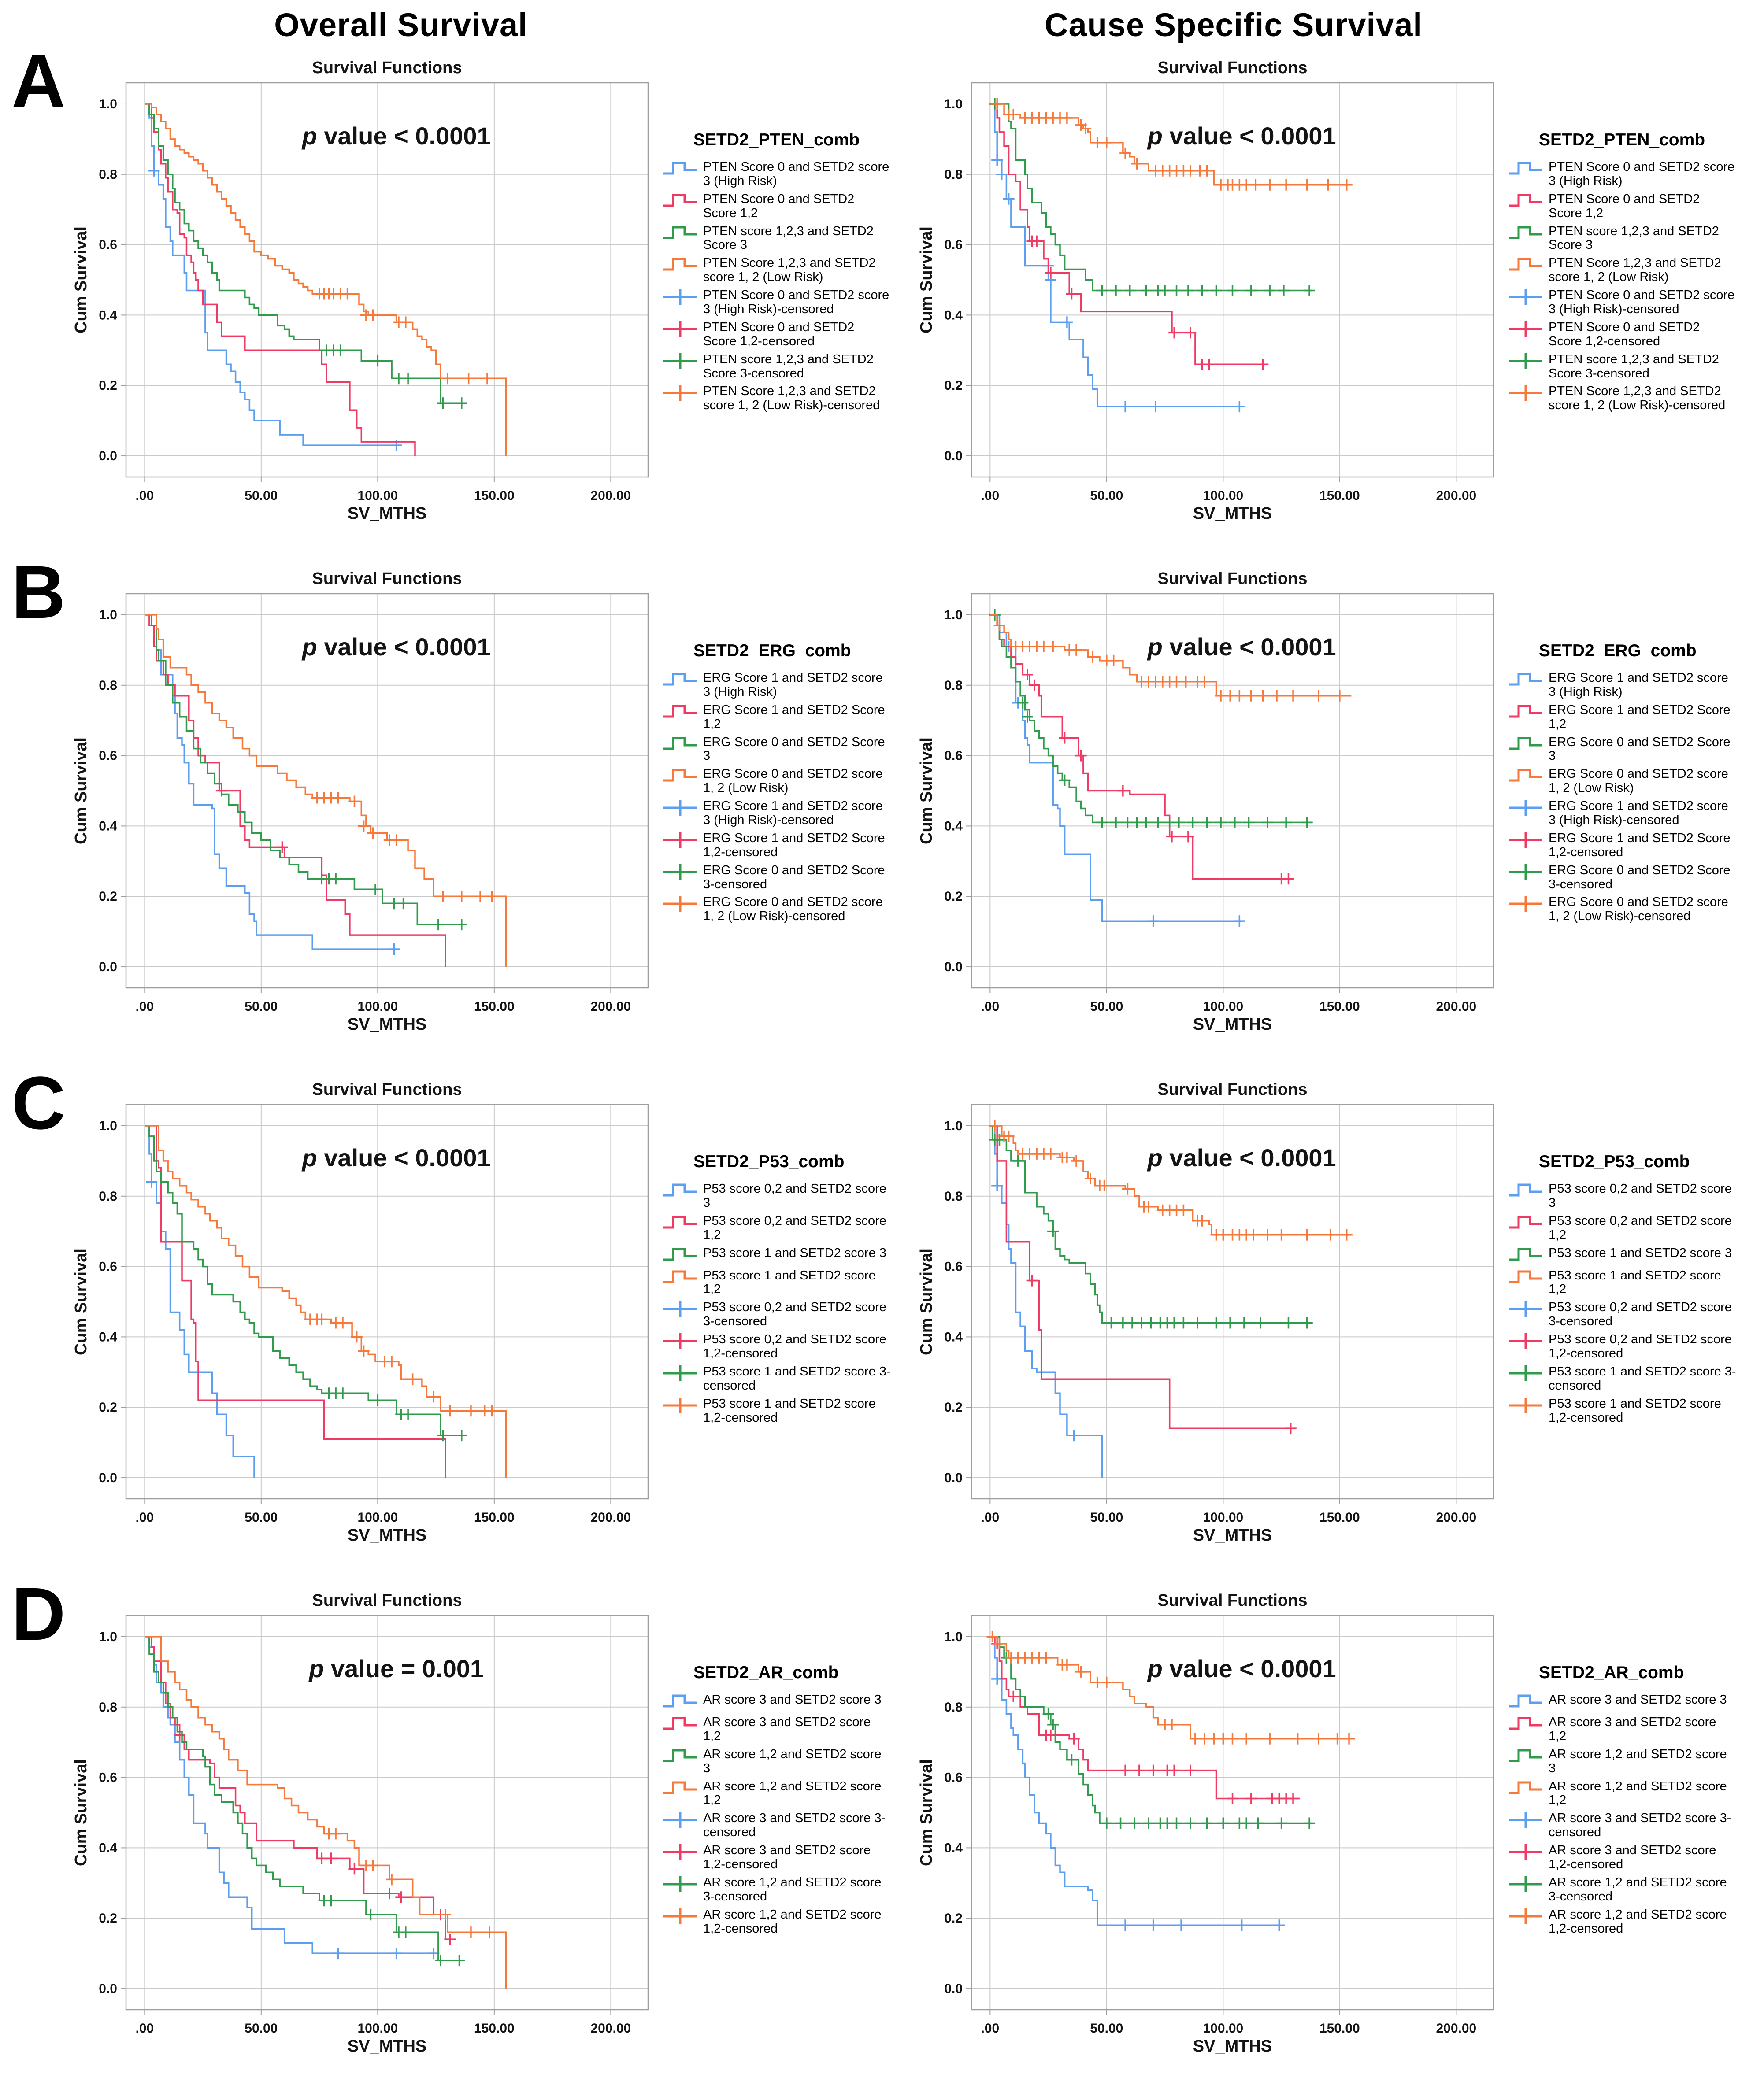  What do you see at coordinates (1241, 1158) in the screenshot?
I see `p-value-annotation: p value < 0.0001` at bounding box center [1241, 1158].